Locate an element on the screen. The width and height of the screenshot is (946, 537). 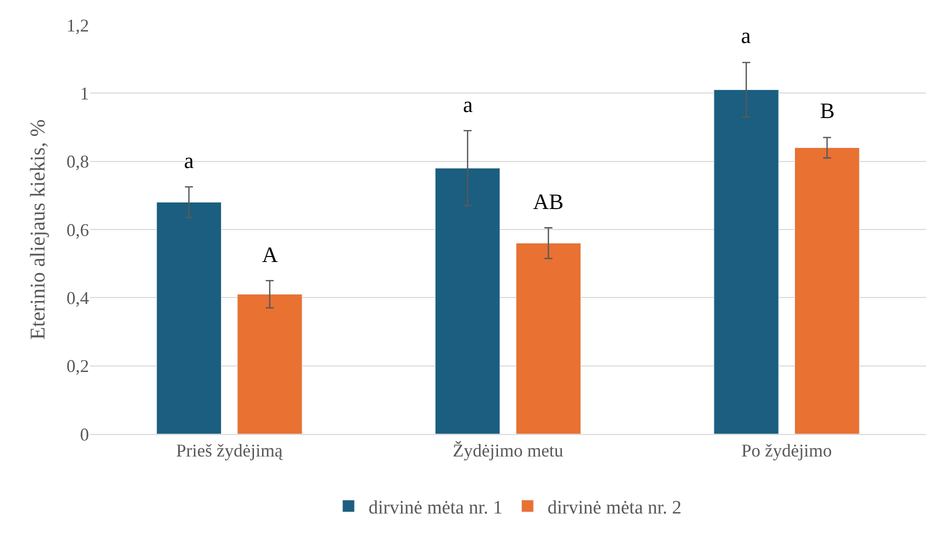
data-label: B is located at coordinates (827, 110).